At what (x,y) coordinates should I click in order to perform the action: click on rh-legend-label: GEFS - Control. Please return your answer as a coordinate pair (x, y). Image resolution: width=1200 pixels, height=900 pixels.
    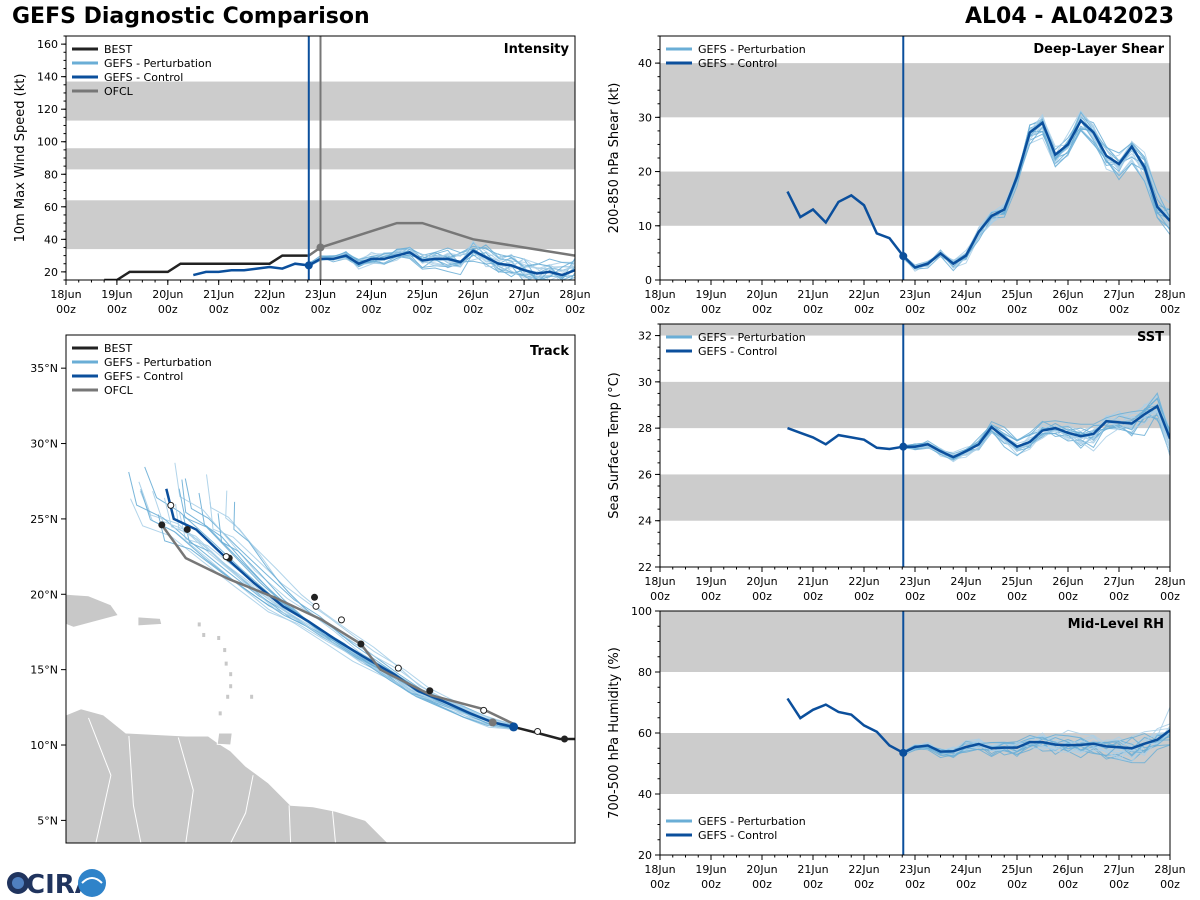
    Looking at the image, I should click on (737, 835).